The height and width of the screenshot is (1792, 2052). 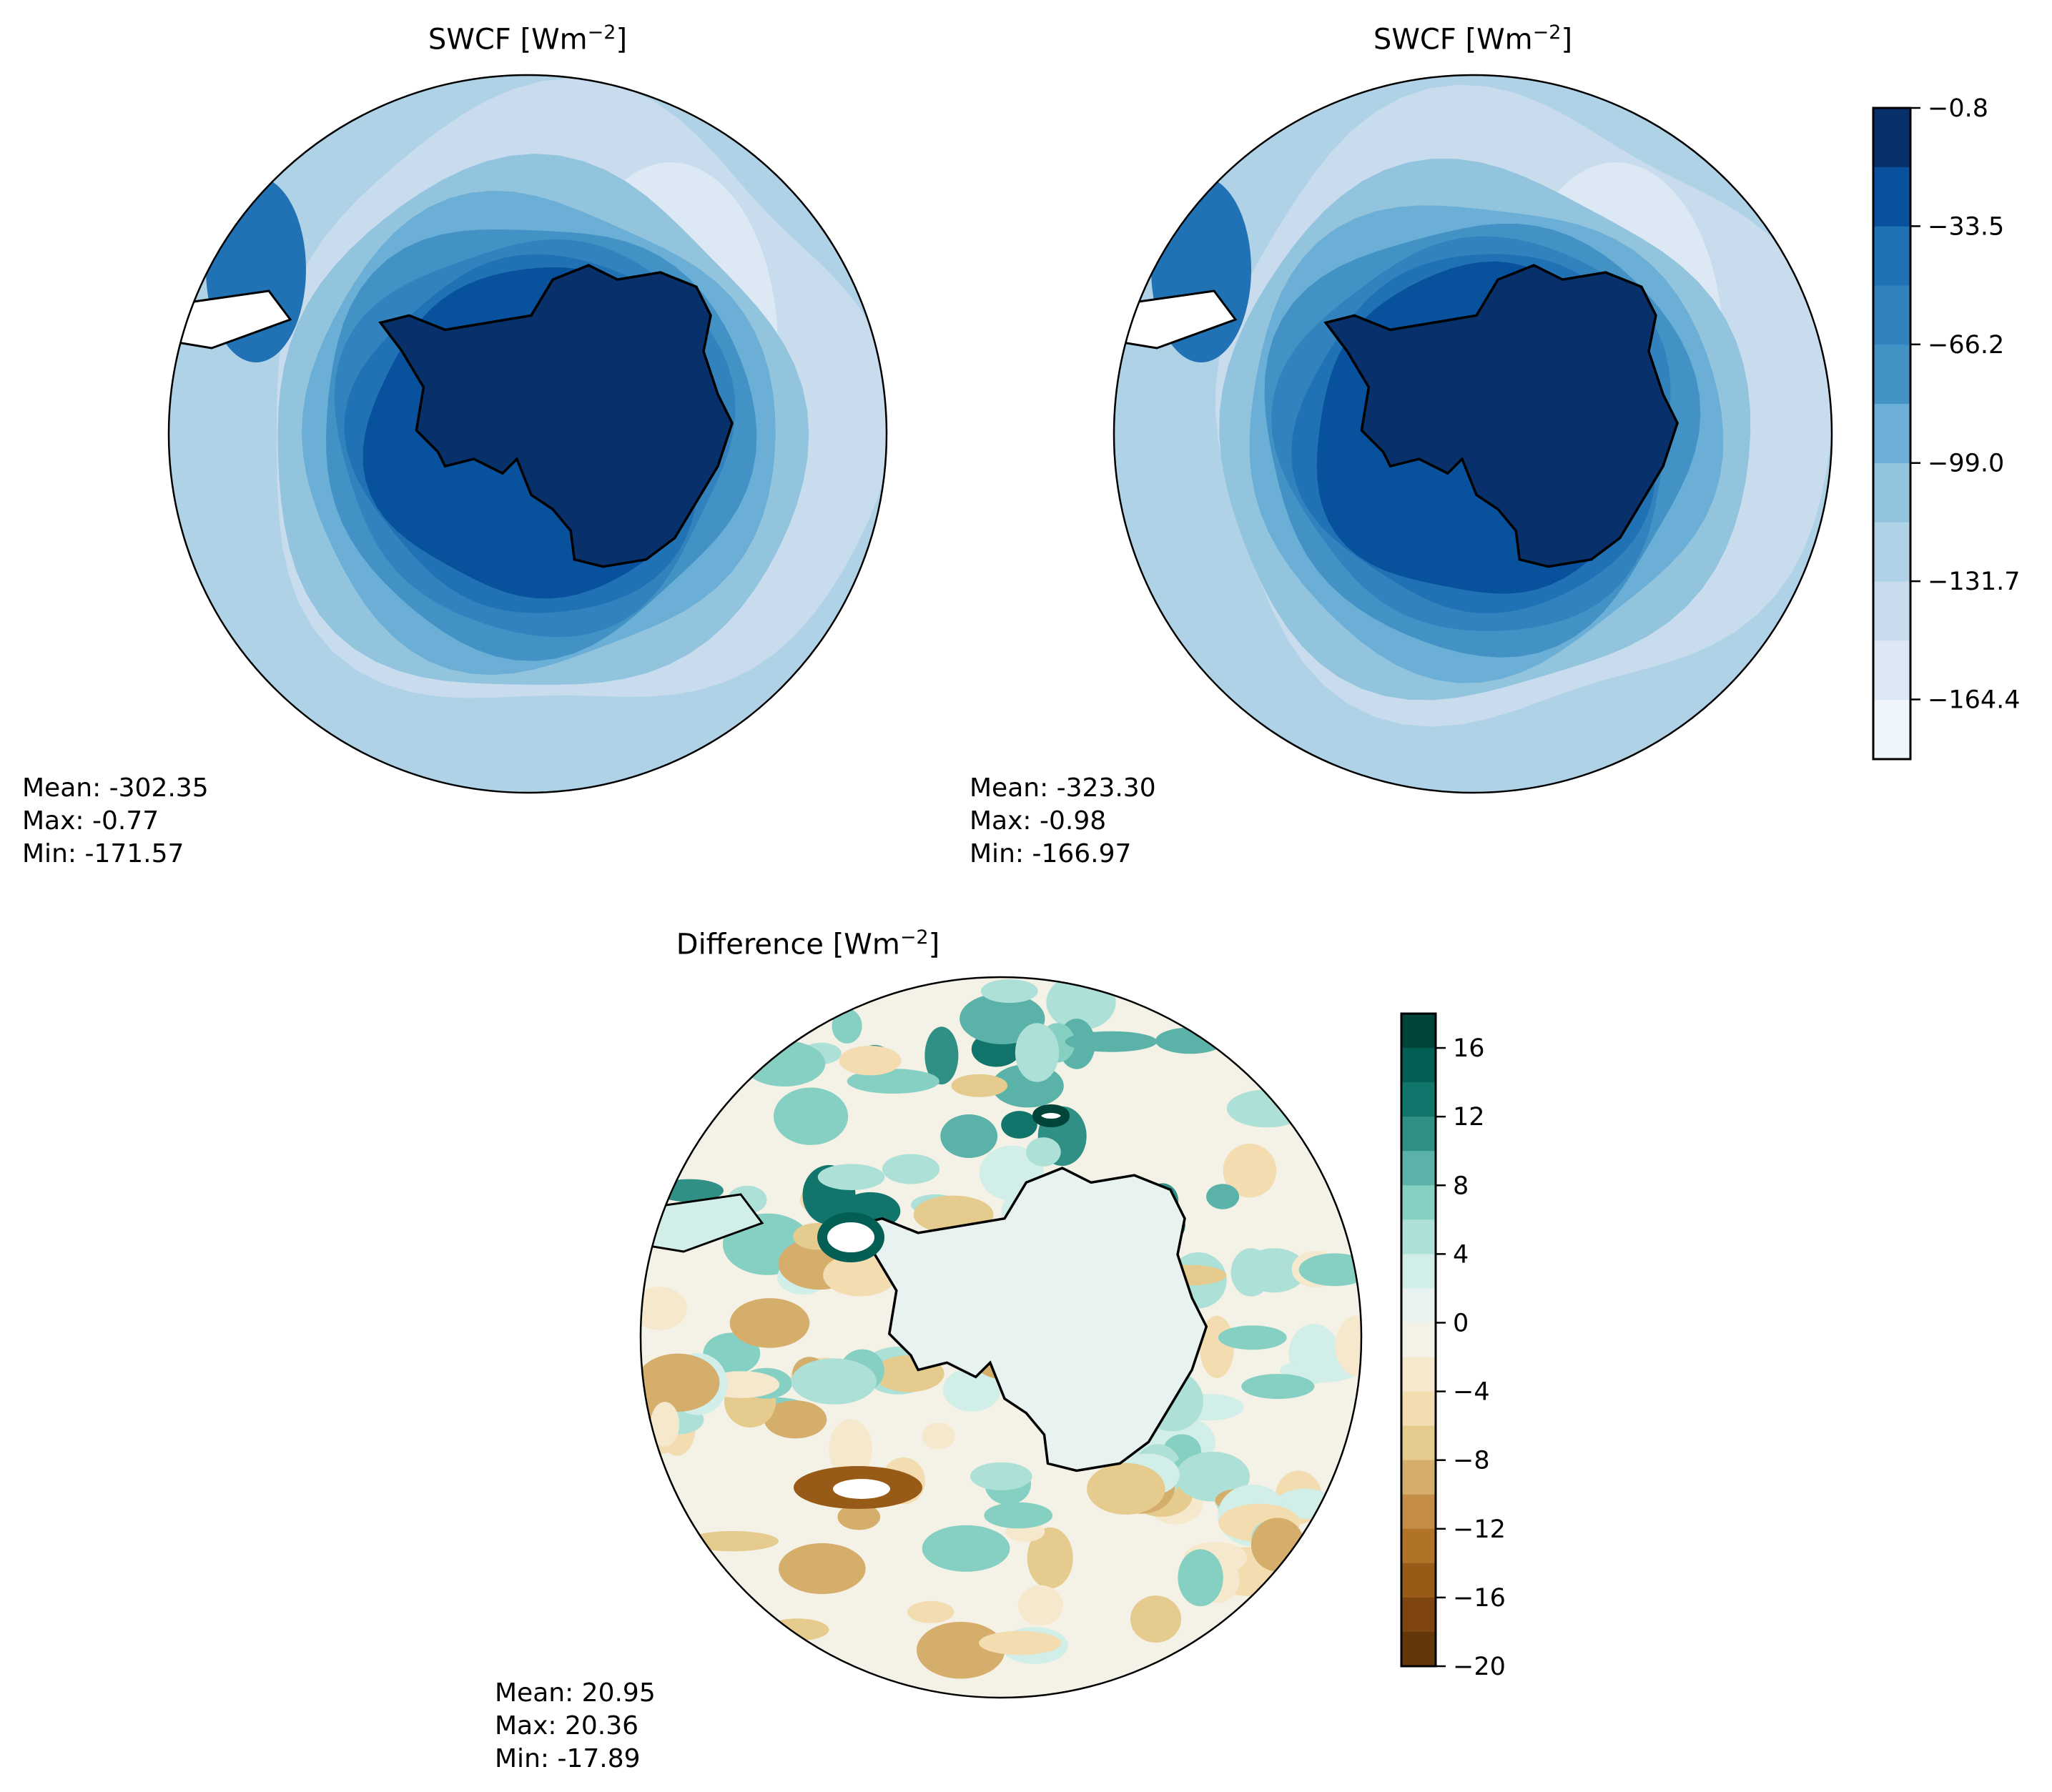 What do you see at coordinates (1063, 788) in the screenshot?
I see `mean-stat: Mean: -323.30` at bounding box center [1063, 788].